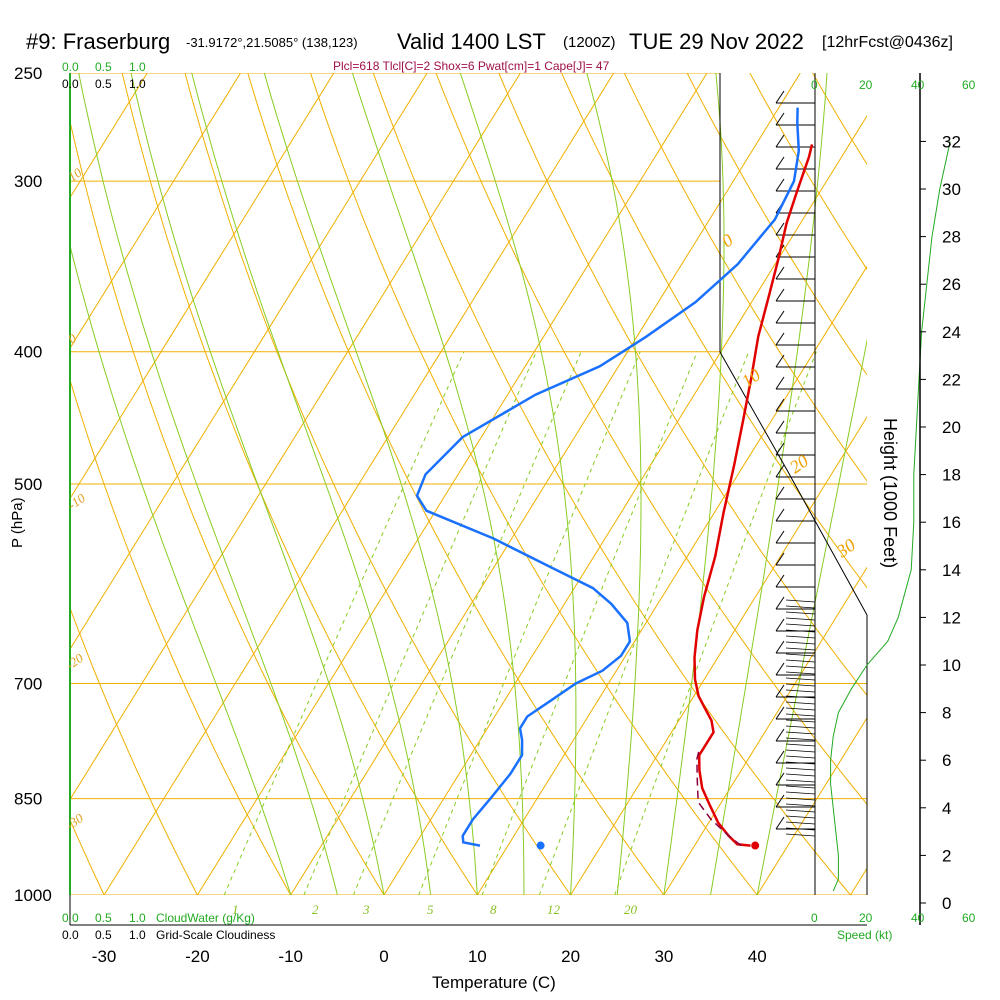 The image size is (1000, 1000). What do you see at coordinates (755, 845) in the screenshot?
I see `surface-temperature-dot` at bounding box center [755, 845].